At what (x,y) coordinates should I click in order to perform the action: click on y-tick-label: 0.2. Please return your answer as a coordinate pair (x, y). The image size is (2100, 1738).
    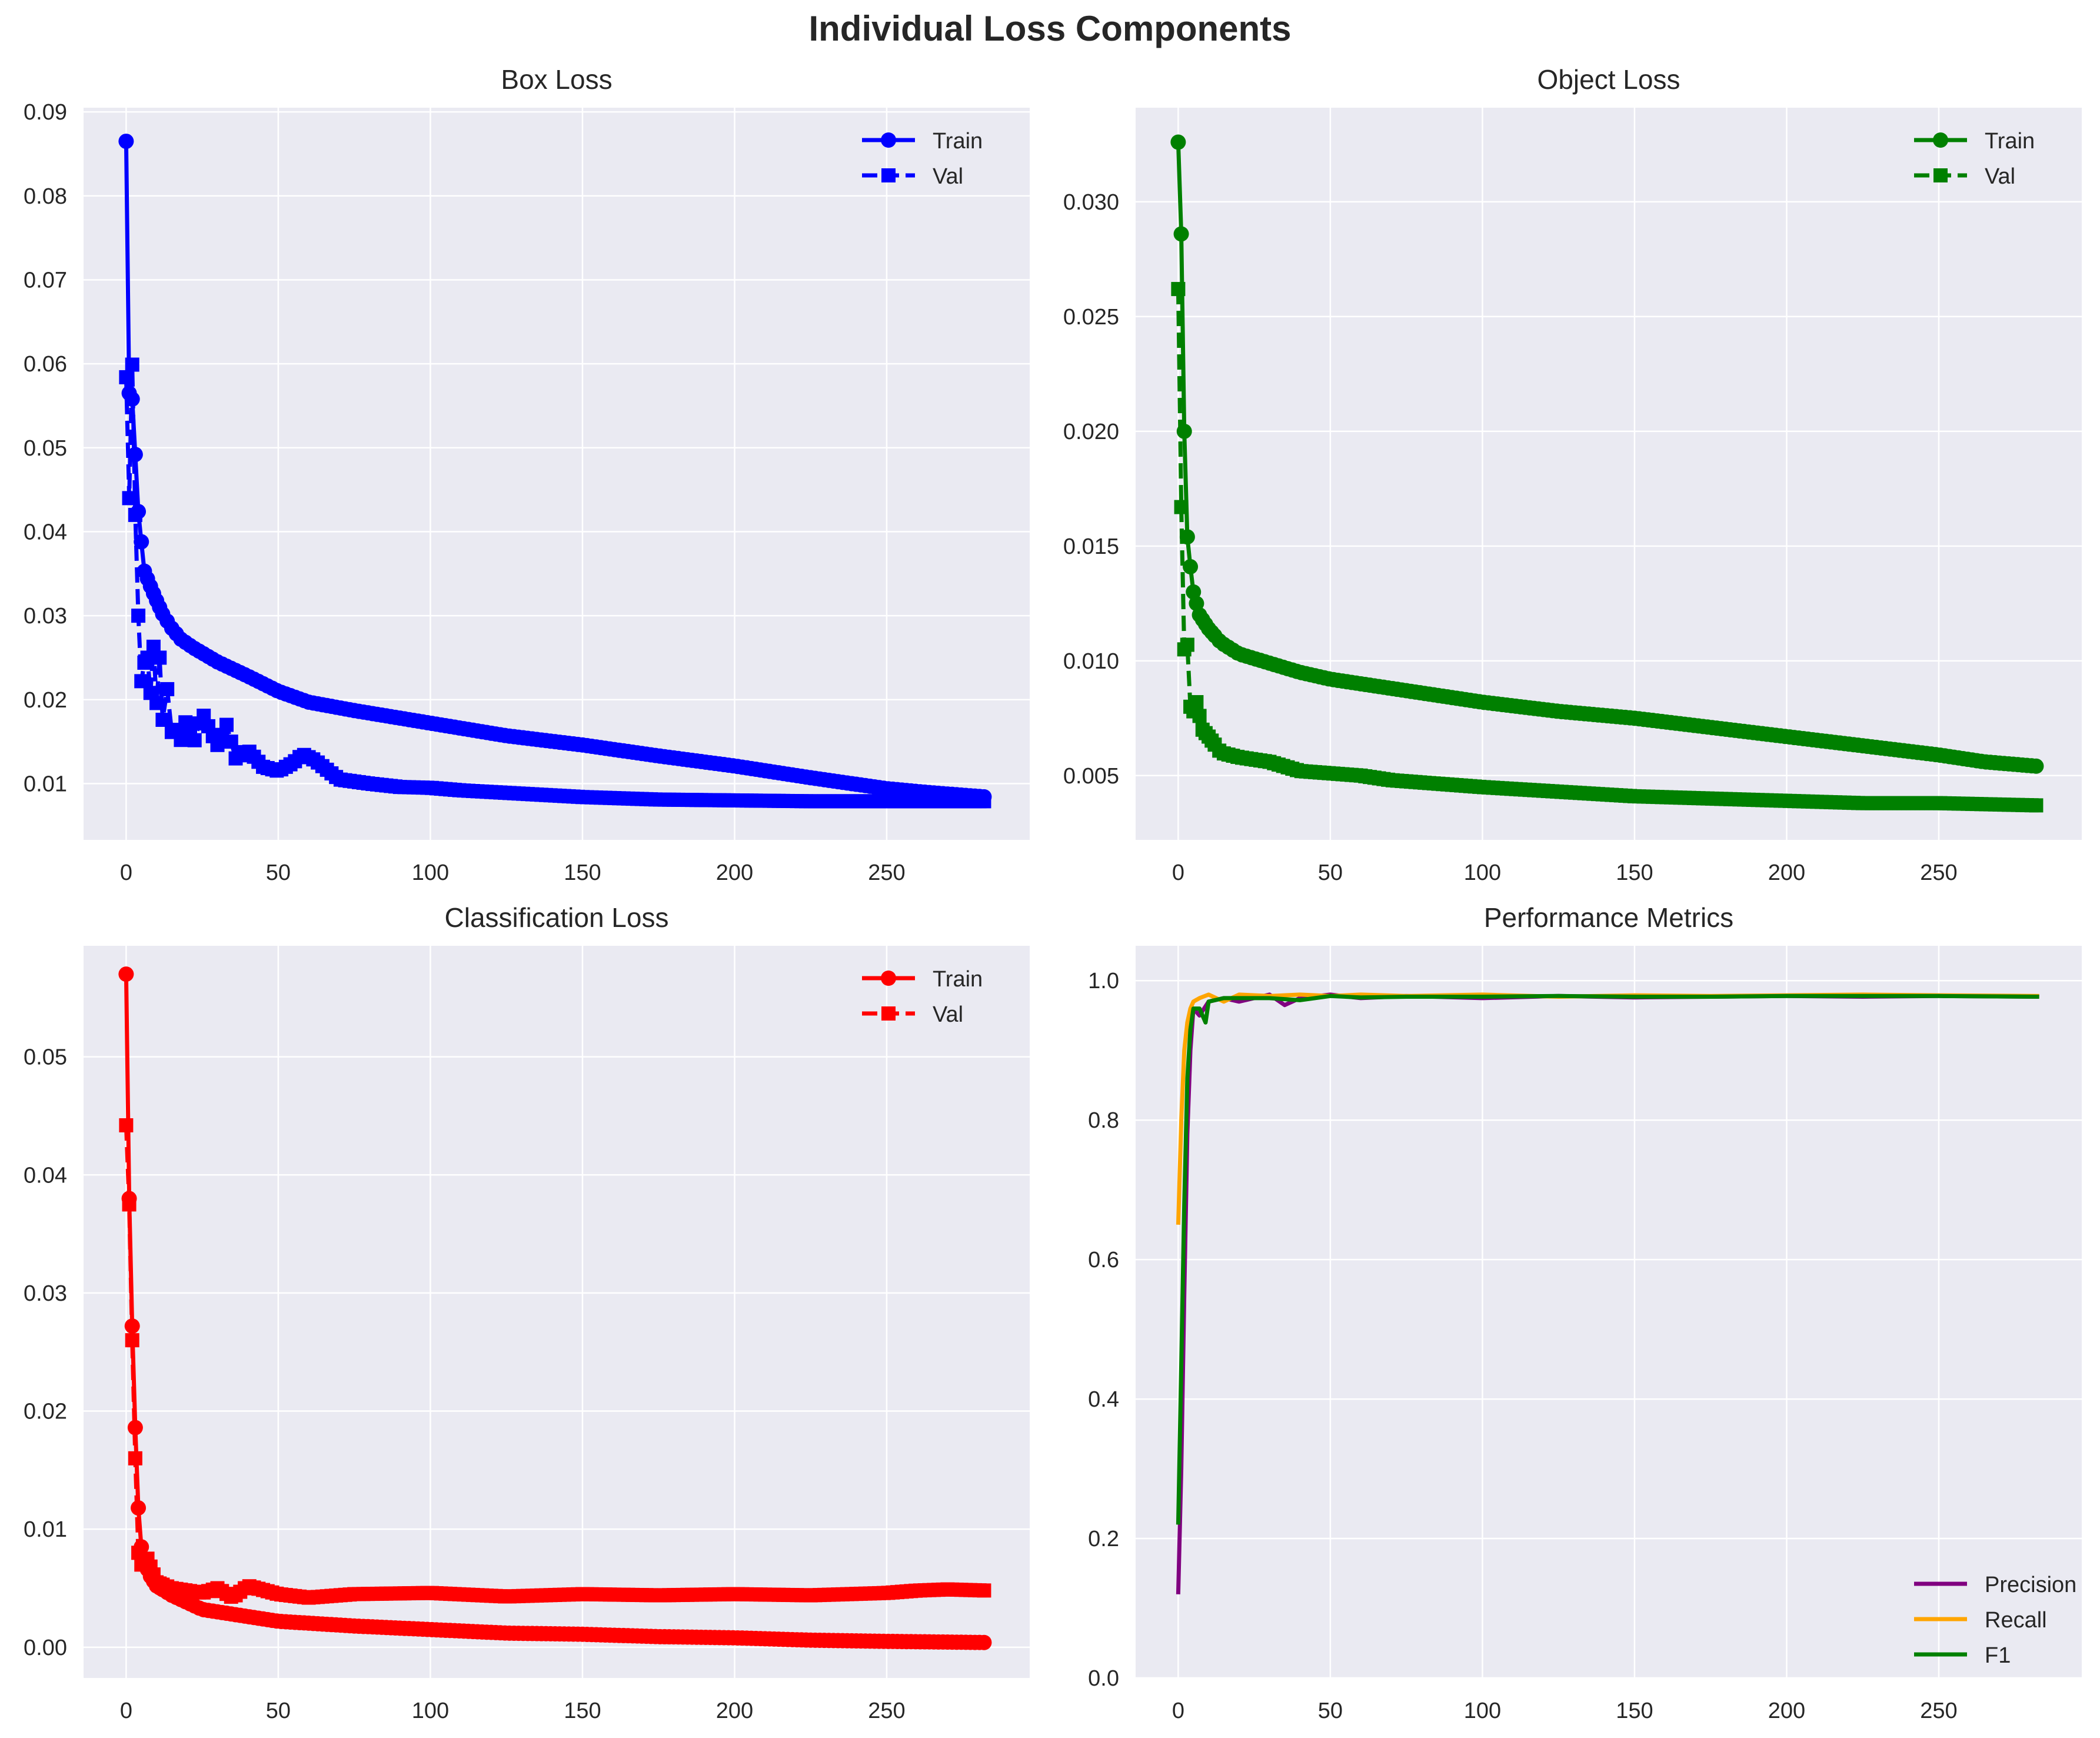
    Looking at the image, I should click on (1103, 1539).